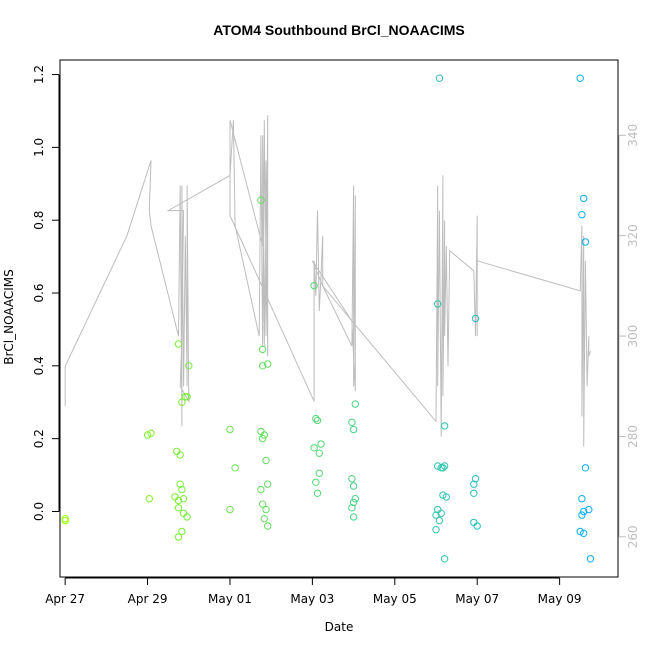 This screenshot has height=650, width=650. What do you see at coordinates (39, 438) in the screenshot?
I see `y-tick-label: 0.2` at bounding box center [39, 438].